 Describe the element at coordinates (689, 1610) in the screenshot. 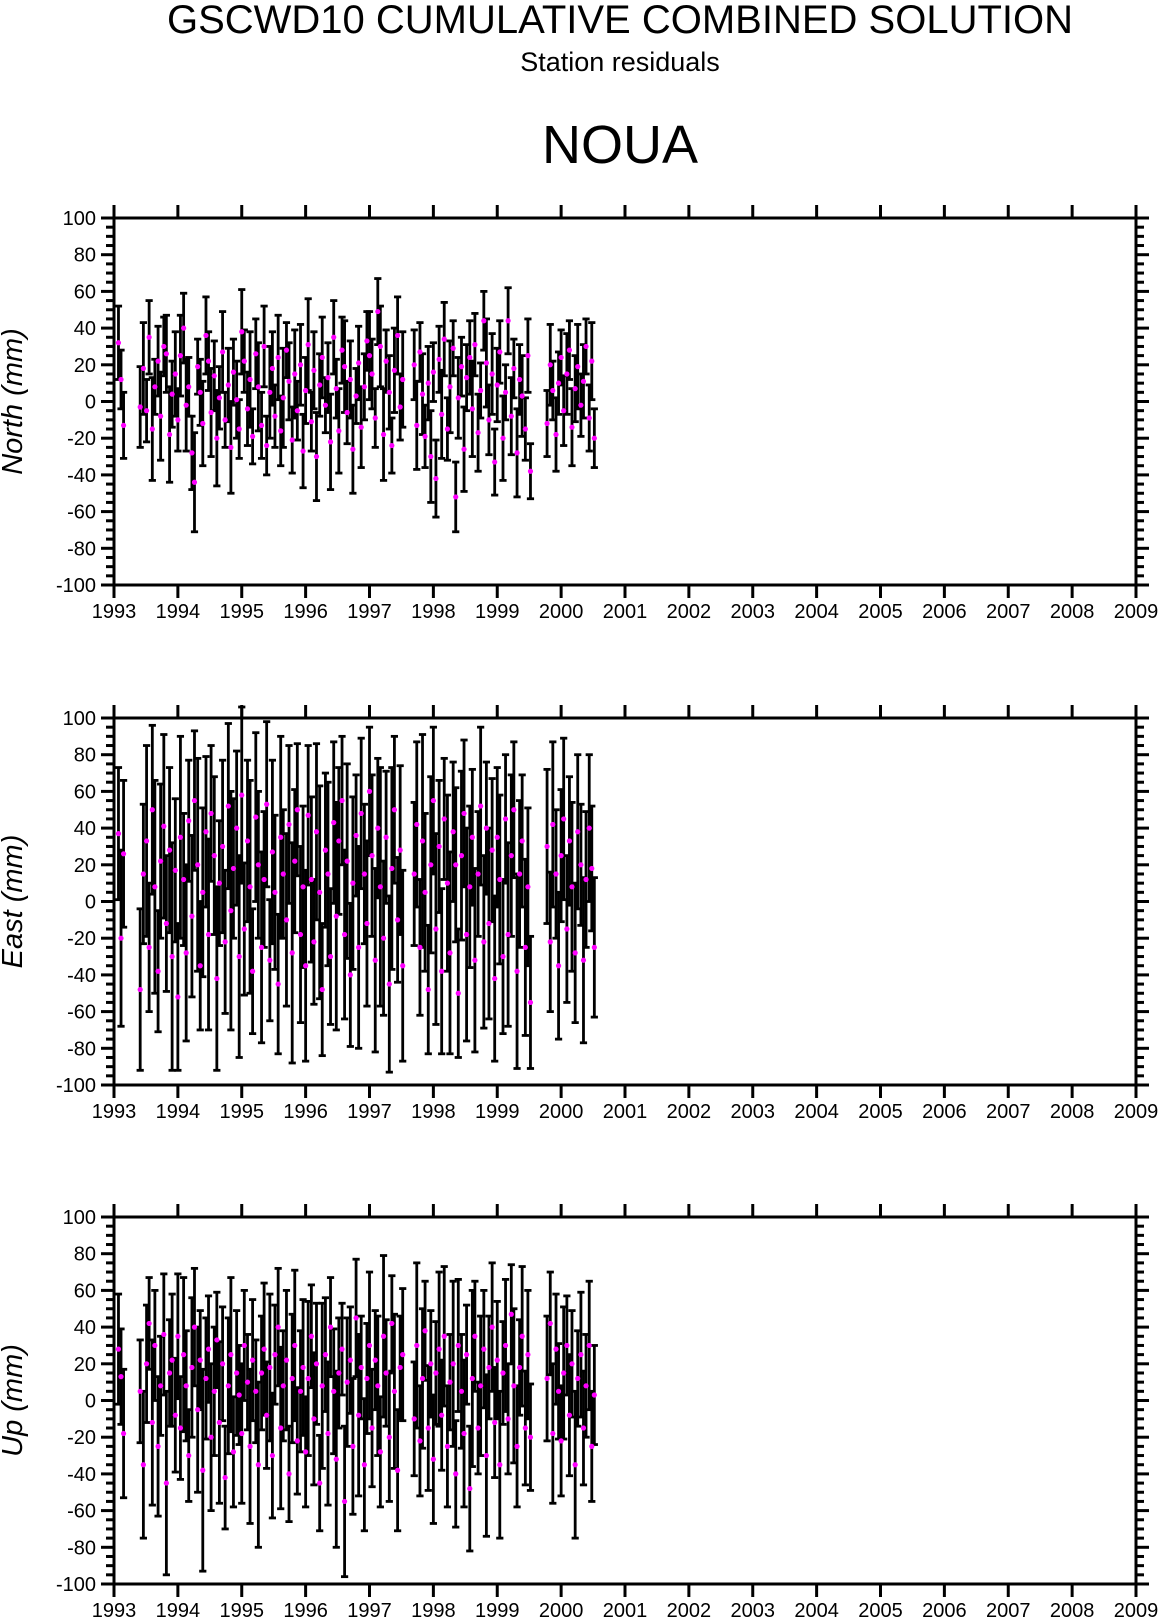

I see `x-tick-label: 2002` at that location.